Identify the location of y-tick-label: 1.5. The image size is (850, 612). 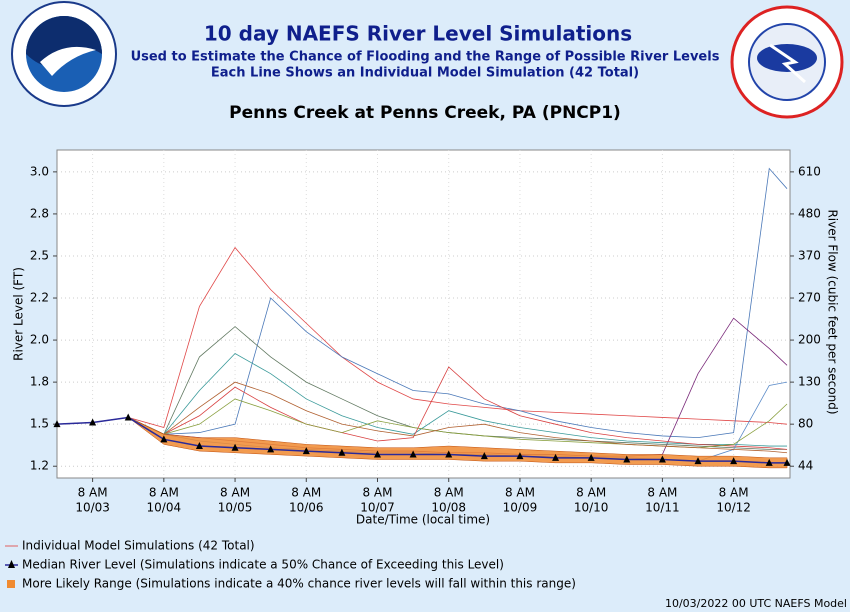
(39, 424).